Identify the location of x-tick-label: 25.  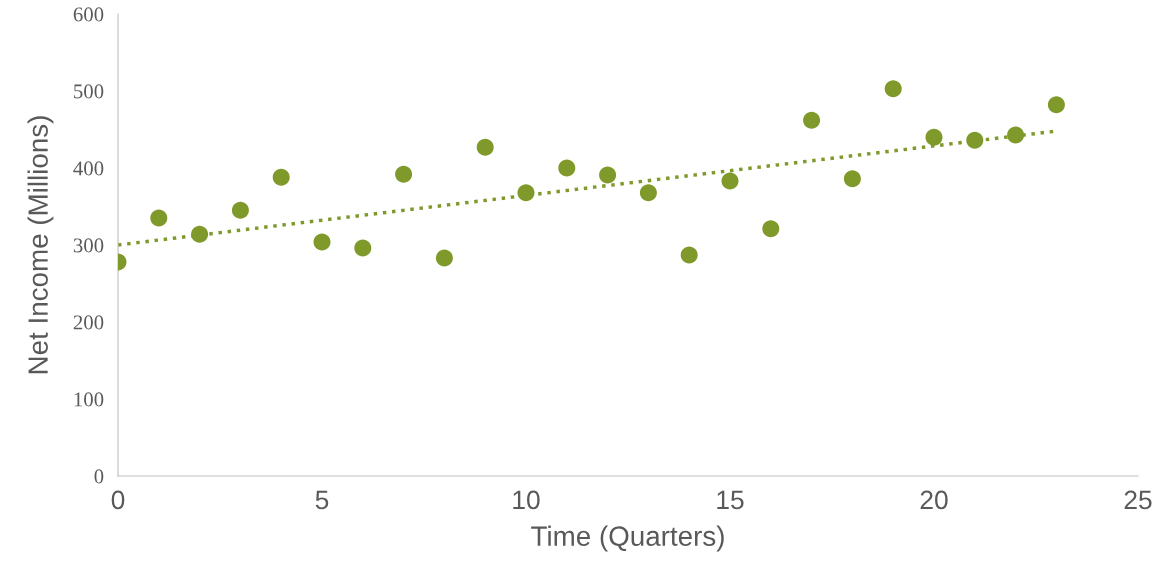
(1138, 500).